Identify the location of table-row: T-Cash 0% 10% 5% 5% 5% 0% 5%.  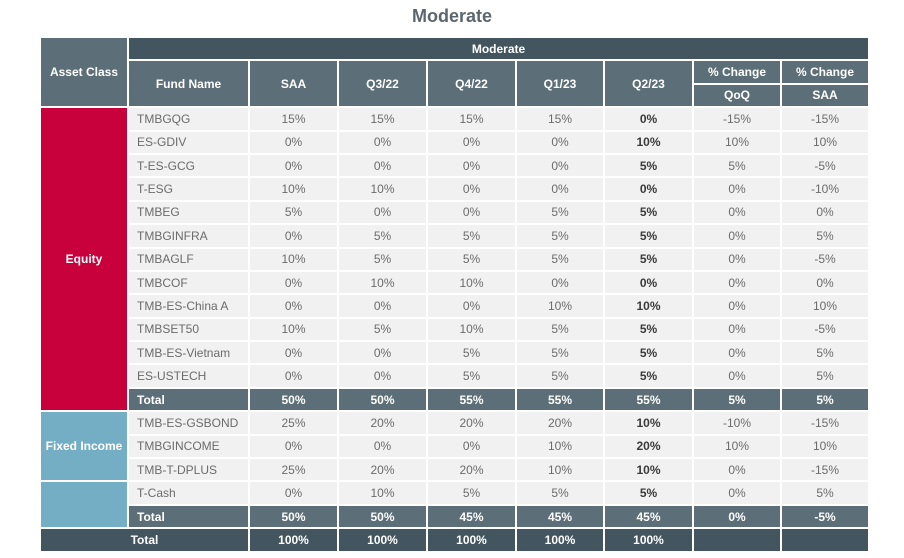
(454, 505).